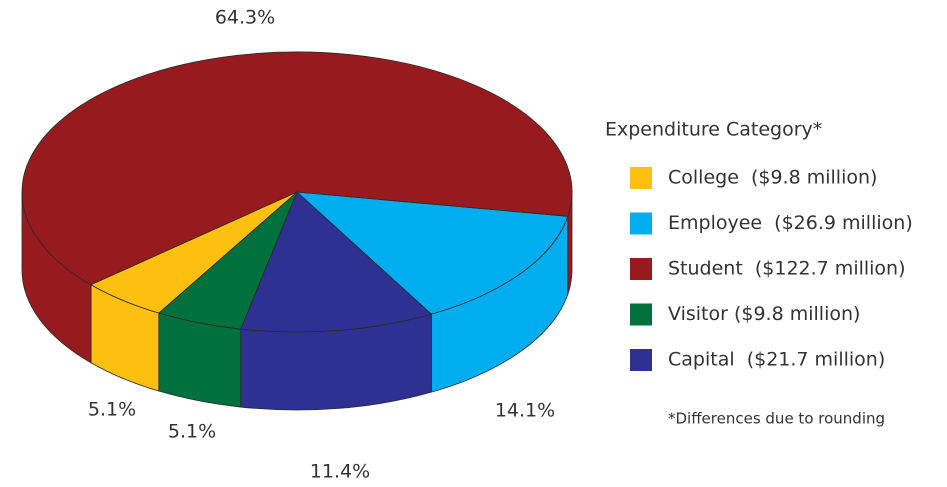  I want to click on legend-label: Capital ($21.7 million), so click(776, 360).